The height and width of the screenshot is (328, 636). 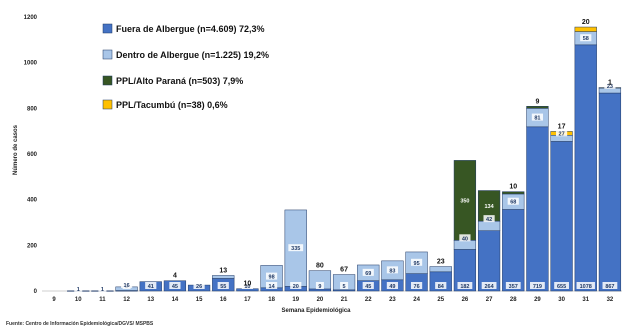 I want to click on bar-label: 719, so click(x=537, y=287).